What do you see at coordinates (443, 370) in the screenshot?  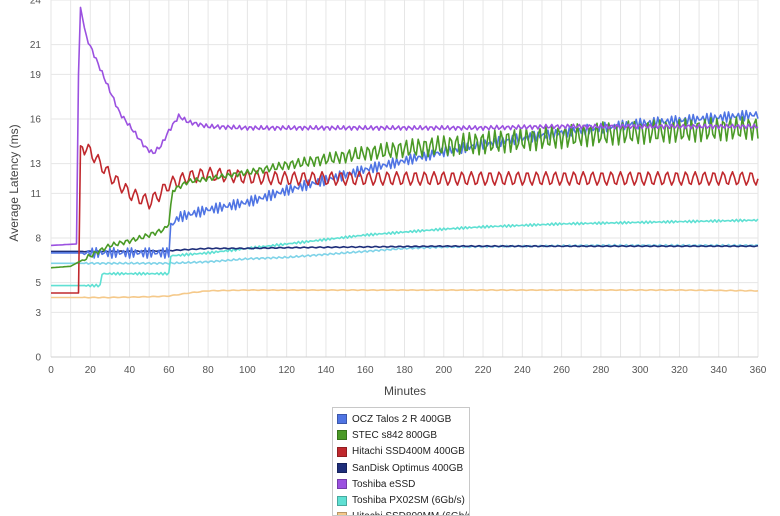 I see `x-tick-label: 200` at bounding box center [443, 370].